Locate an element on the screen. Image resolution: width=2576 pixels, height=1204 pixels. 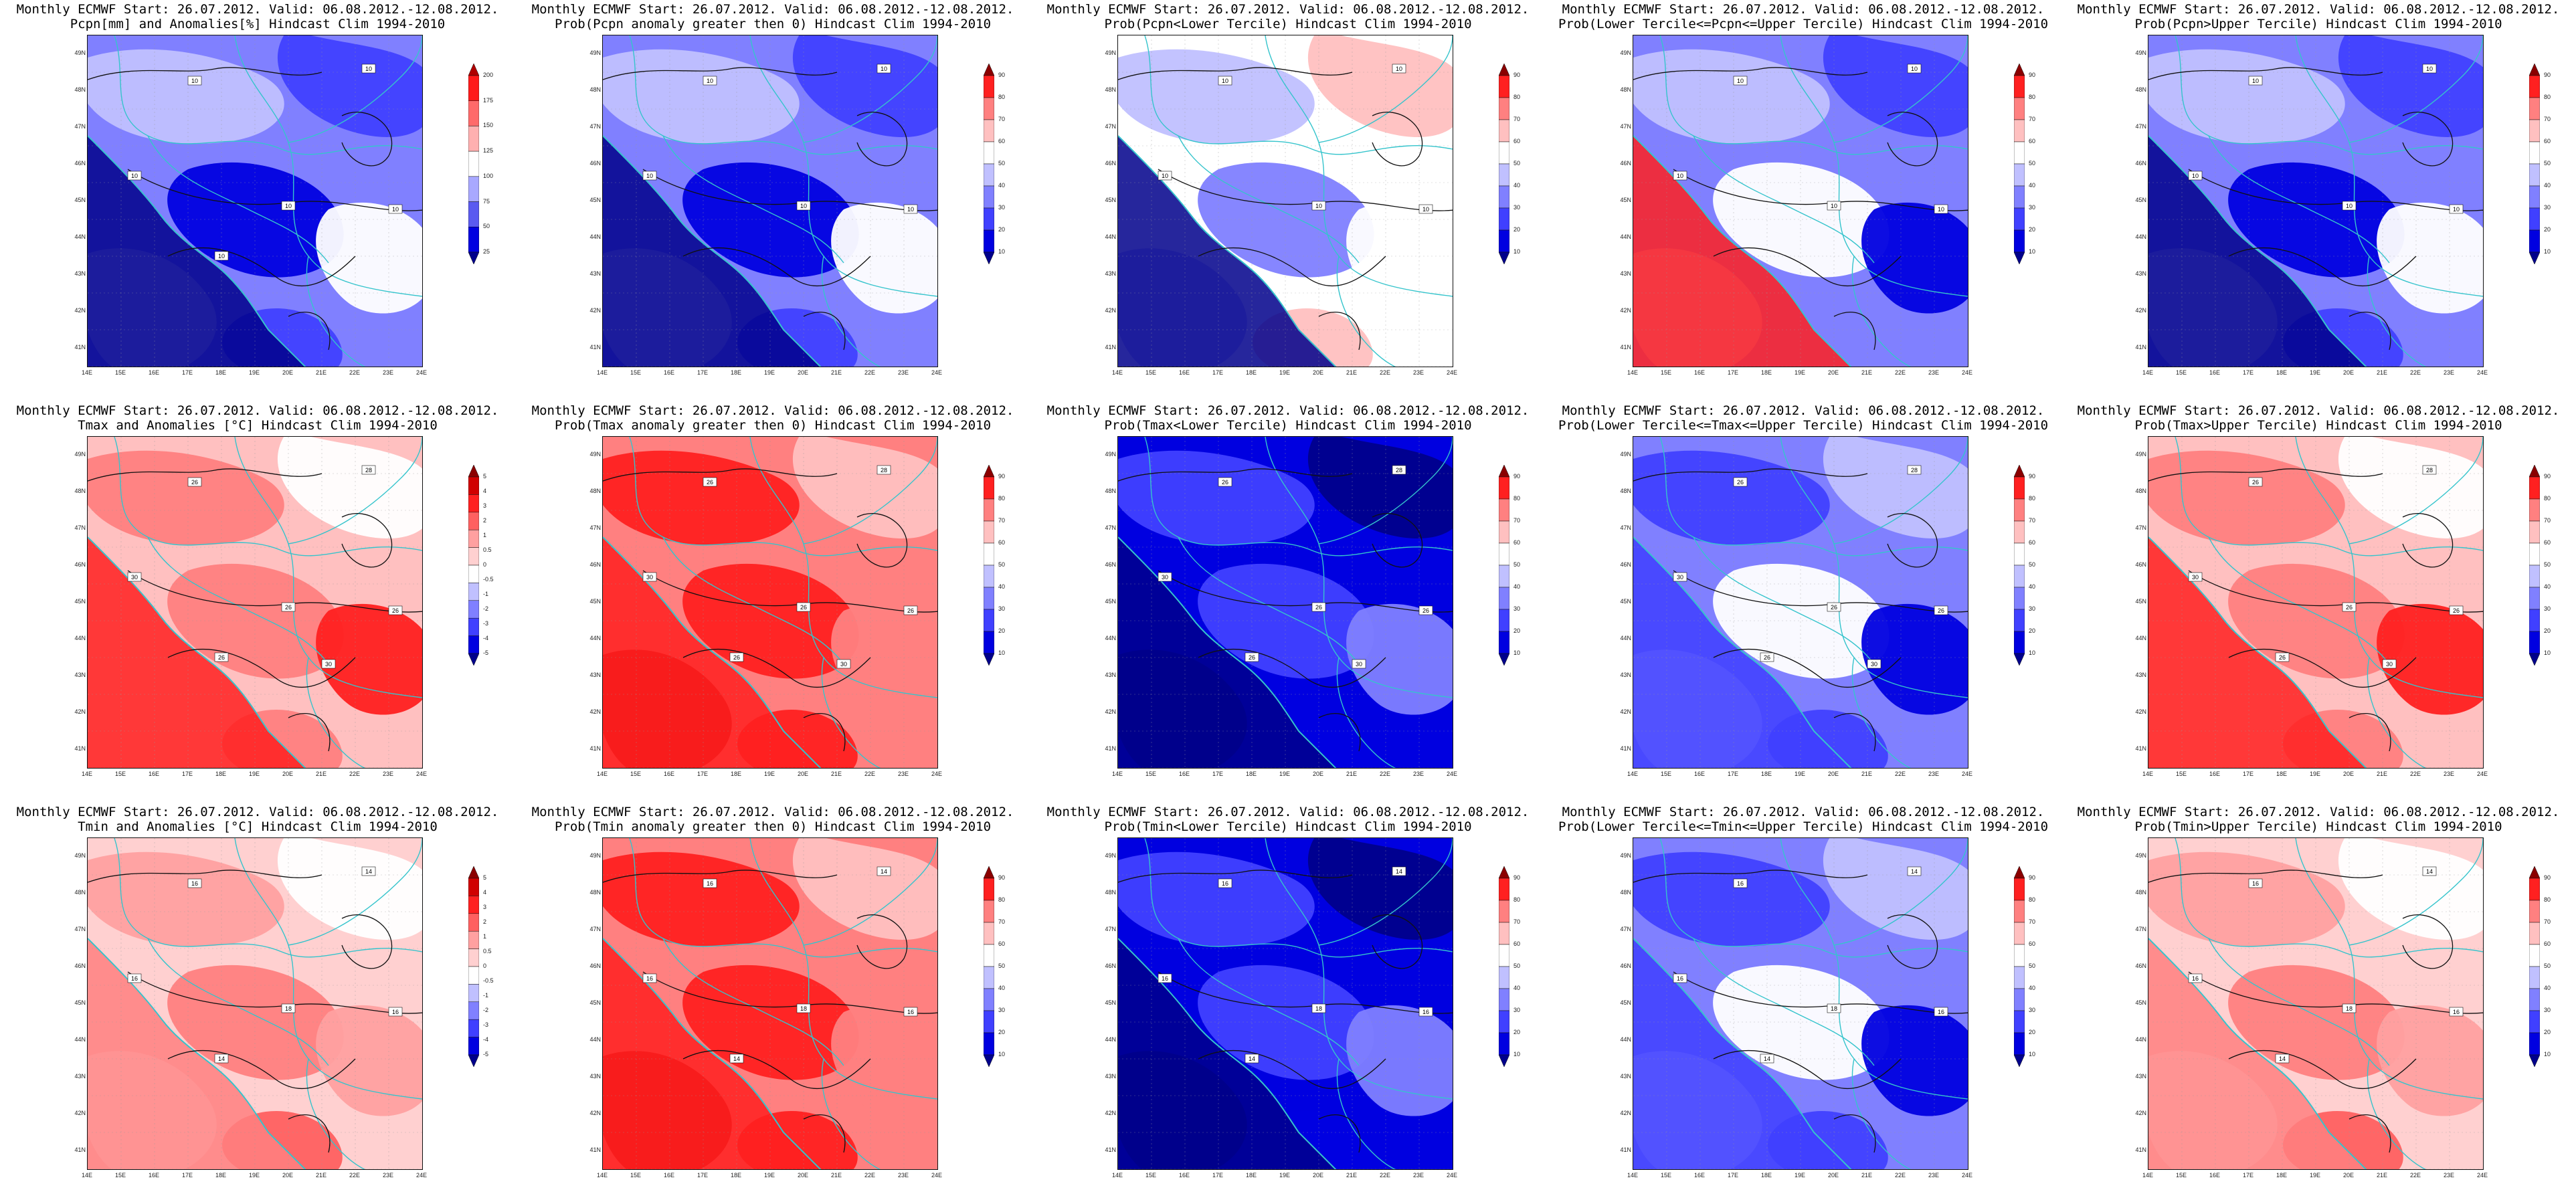
colorbar-tick: 1 is located at coordinates (485, 535).